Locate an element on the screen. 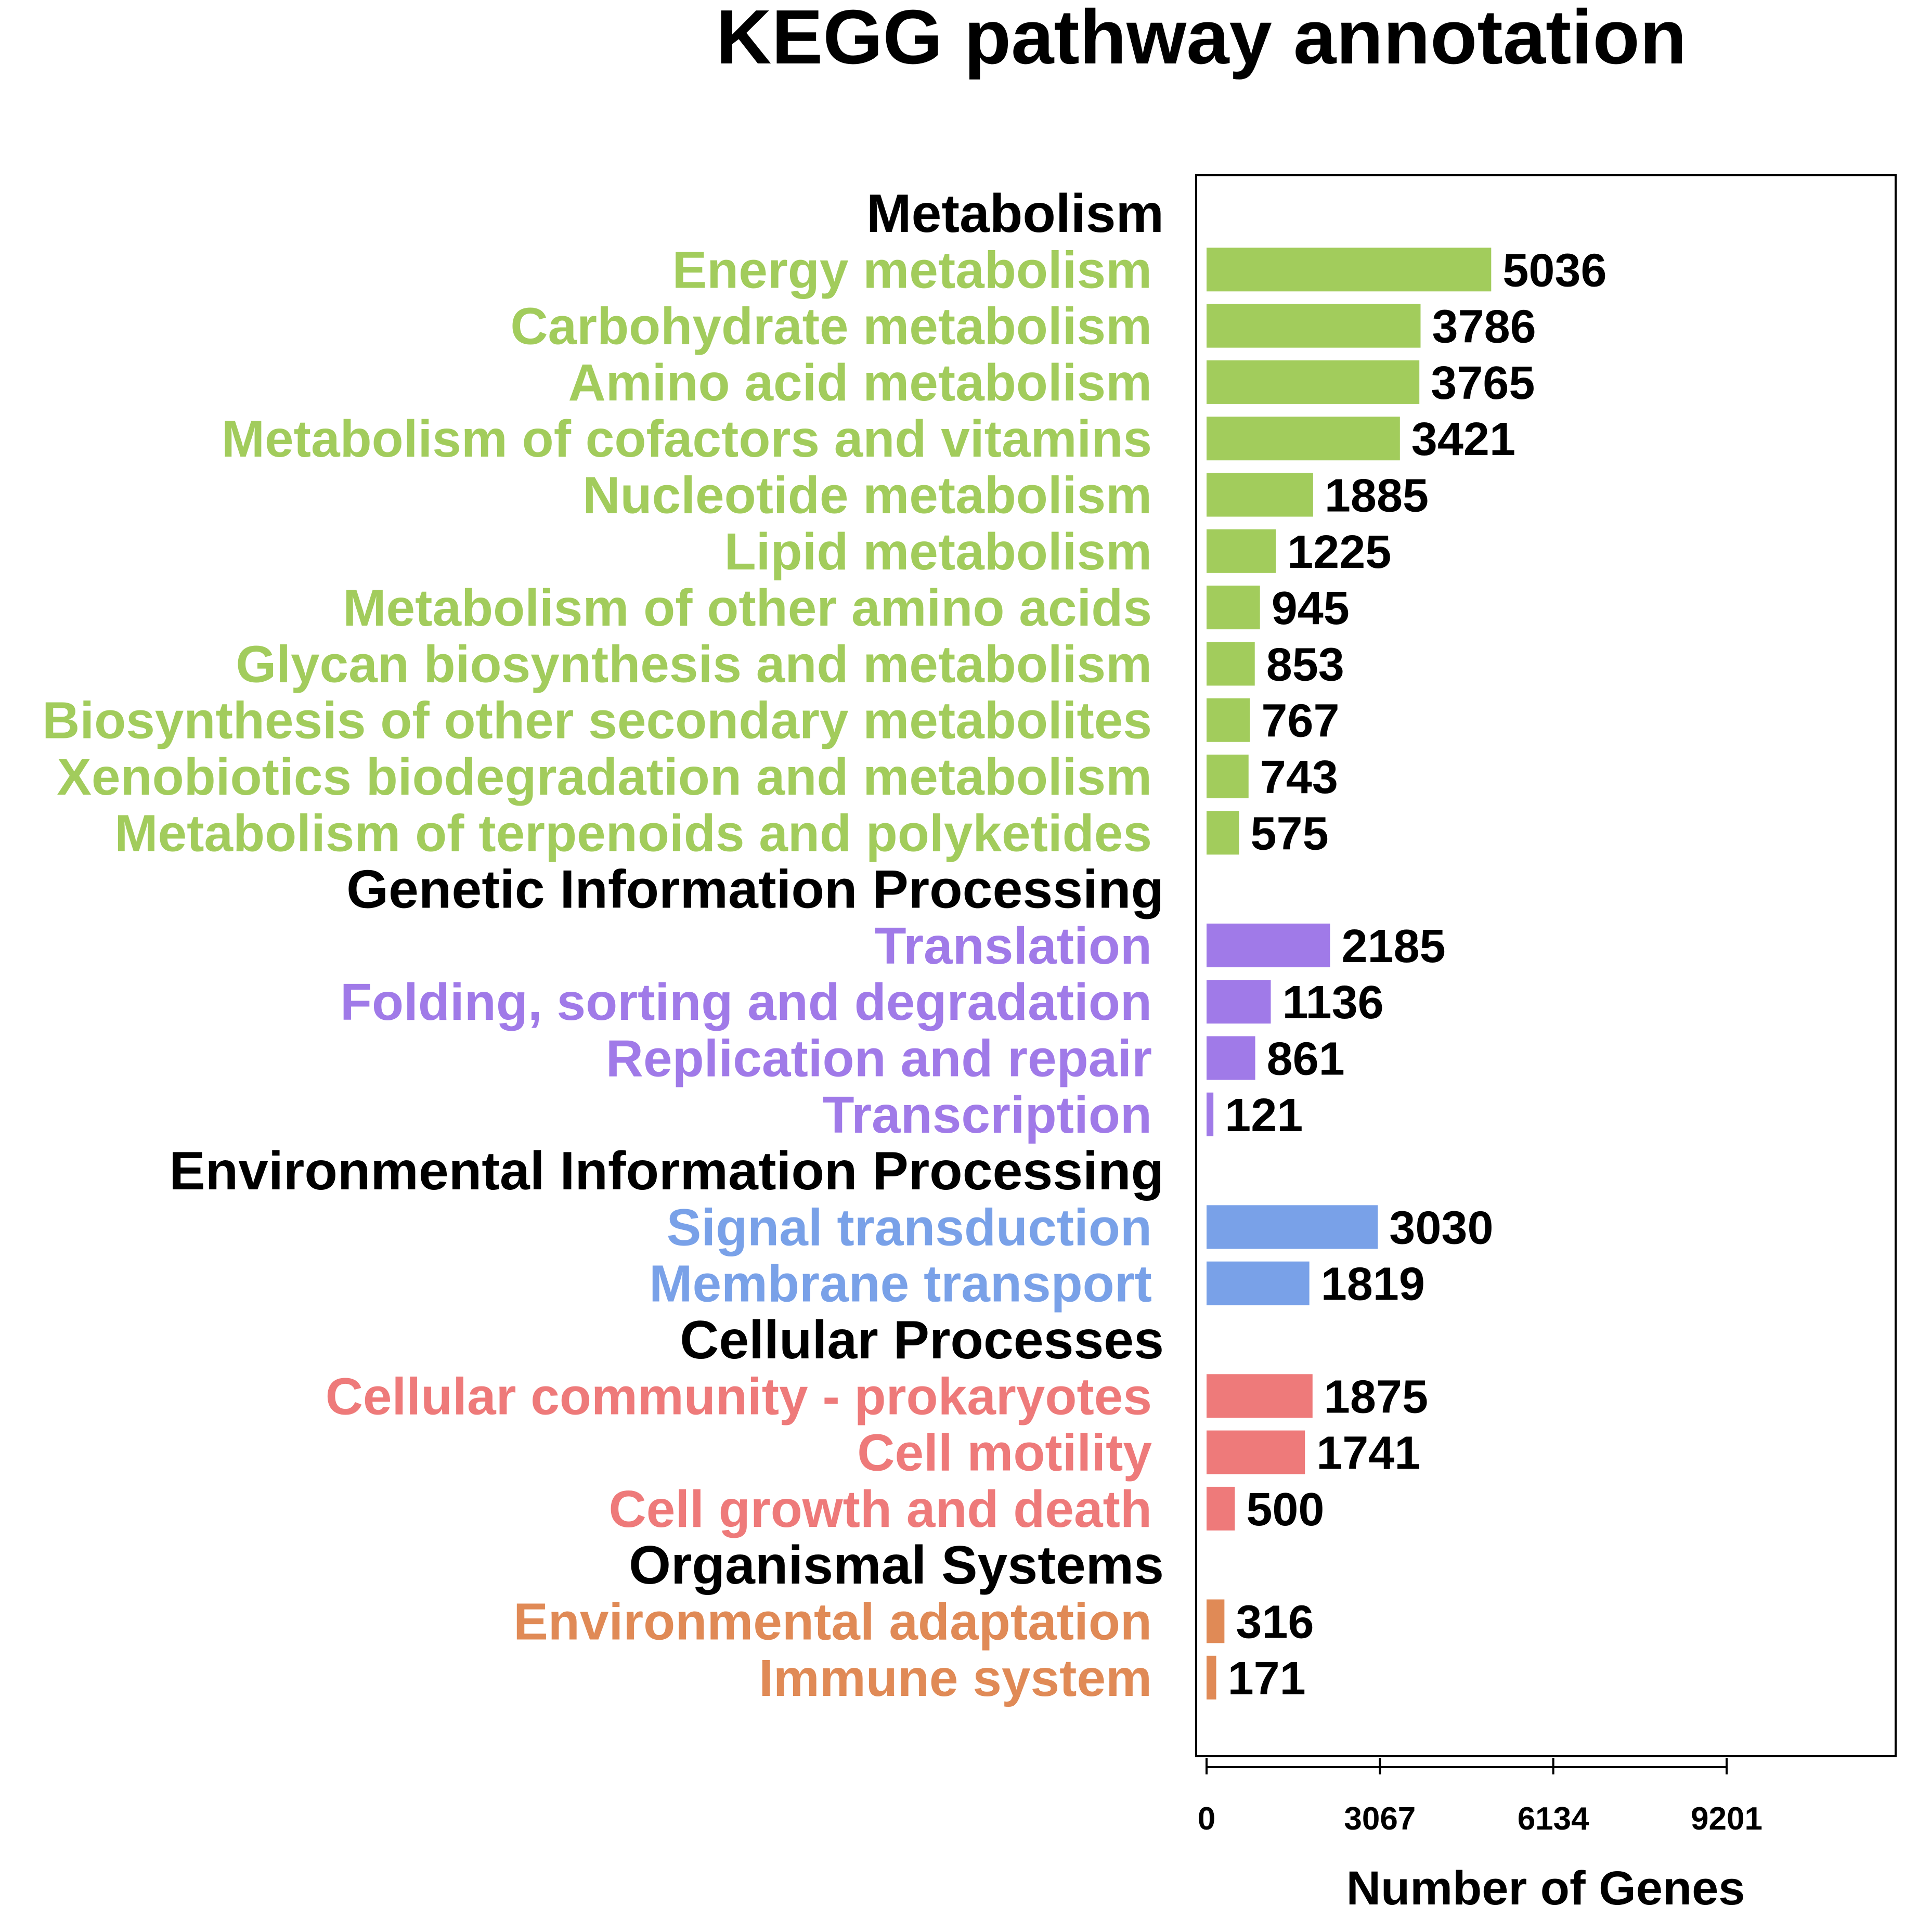 The width and height of the screenshot is (1905, 1932). data-label: 767 is located at coordinates (1300, 721).